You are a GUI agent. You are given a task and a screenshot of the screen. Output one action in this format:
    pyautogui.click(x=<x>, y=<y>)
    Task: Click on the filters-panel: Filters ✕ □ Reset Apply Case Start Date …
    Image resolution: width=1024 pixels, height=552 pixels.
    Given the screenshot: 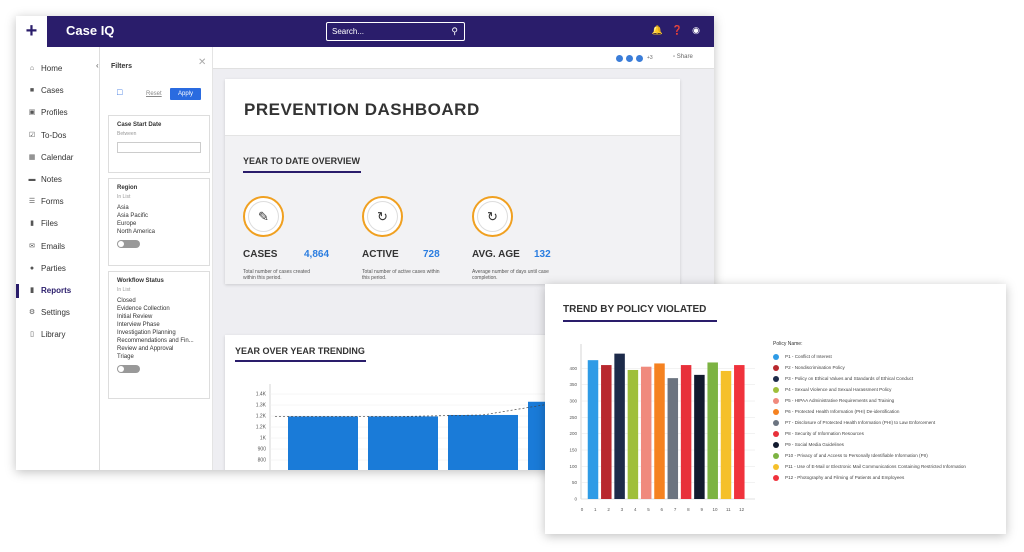 What is the action you would take?
    pyautogui.click(x=156, y=258)
    